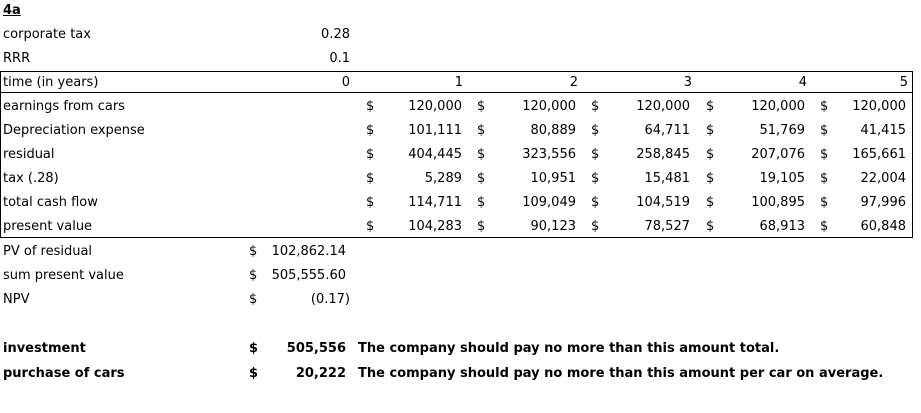  Describe the element at coordinates (903, 82) in the screenshot. I see `year-header-5: 5` at that location.